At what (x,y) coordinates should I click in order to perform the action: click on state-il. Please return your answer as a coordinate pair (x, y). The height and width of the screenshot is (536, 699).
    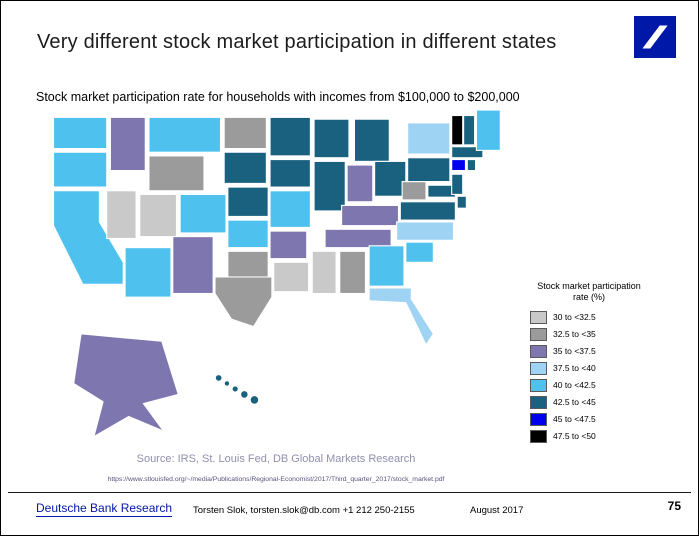
    Looking at the image, I should click on (329, 186).